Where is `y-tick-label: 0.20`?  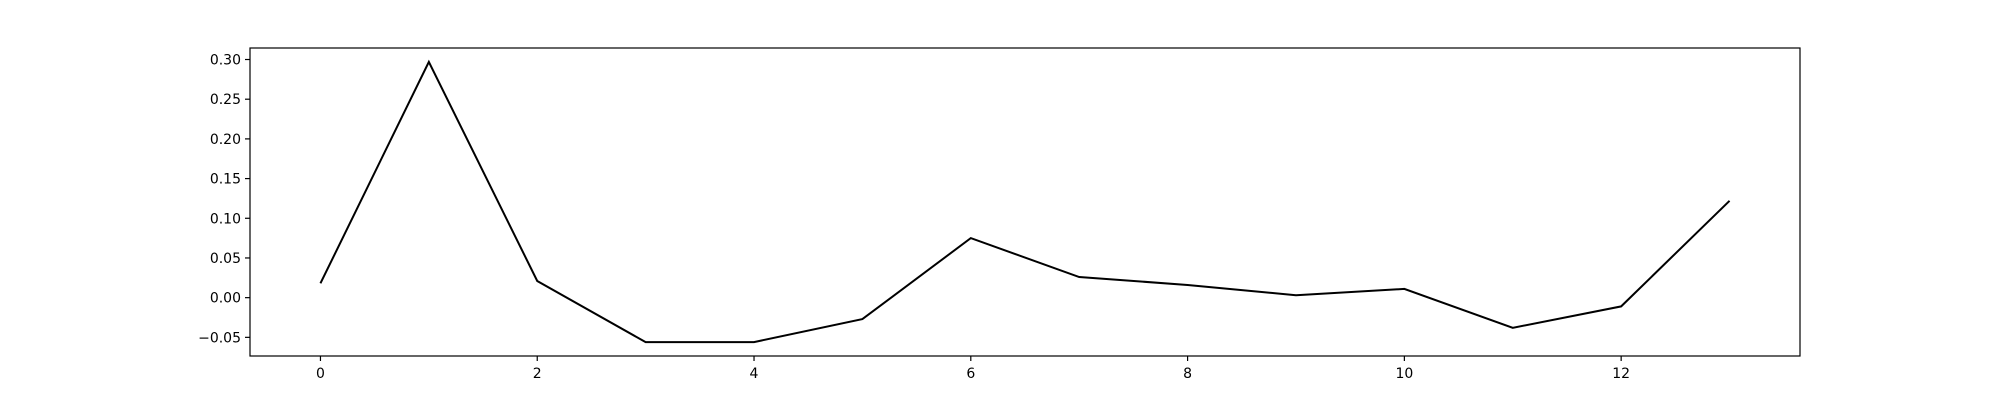
y-tick-label: 0.20 is located at coordinates (225, 140).